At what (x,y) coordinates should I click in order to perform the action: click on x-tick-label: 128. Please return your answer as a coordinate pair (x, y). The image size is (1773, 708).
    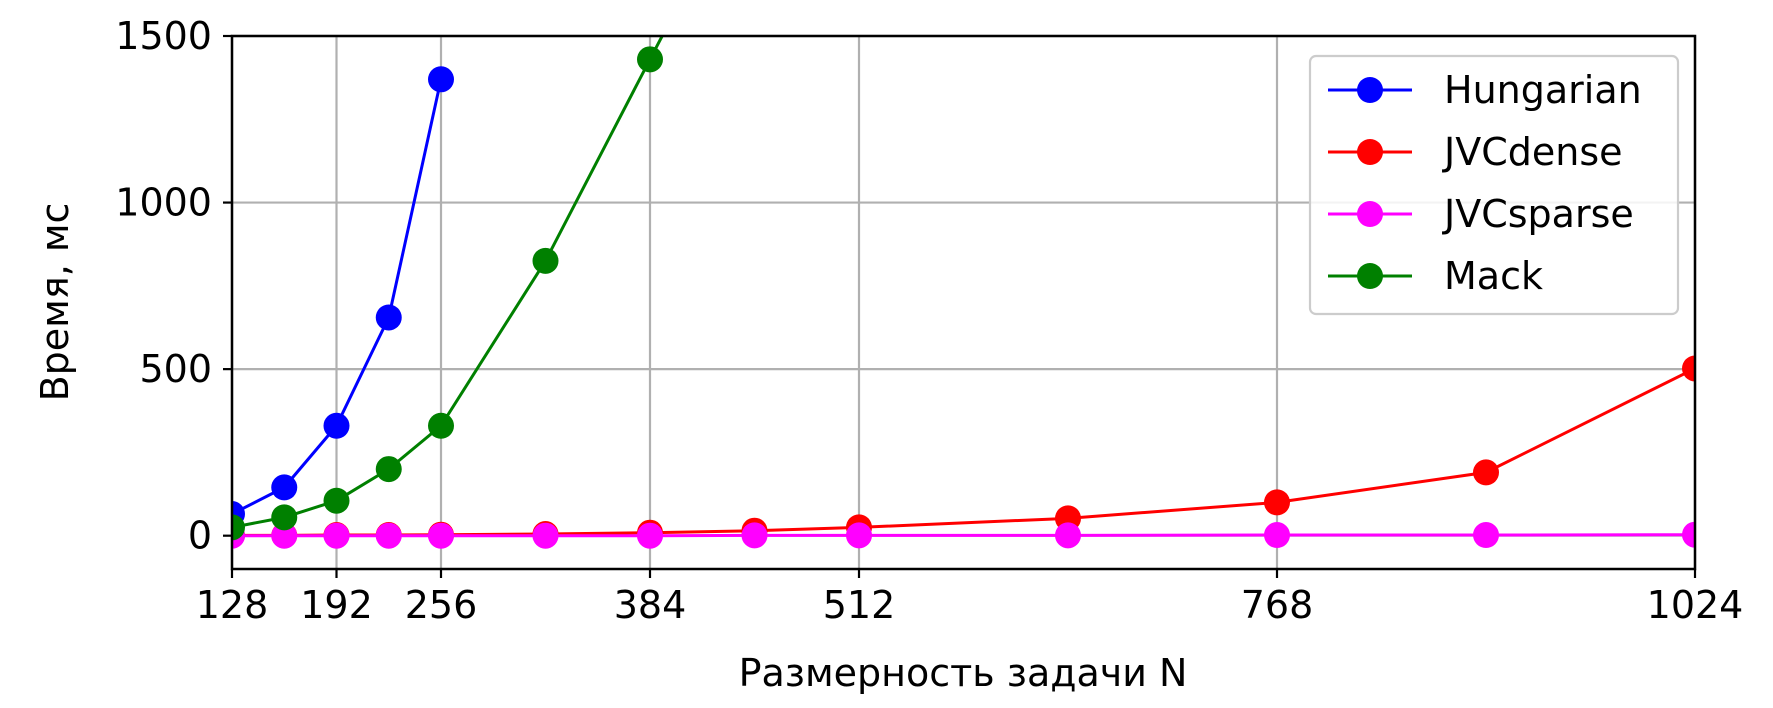
    Looking at the image, I should click on (232, 605).